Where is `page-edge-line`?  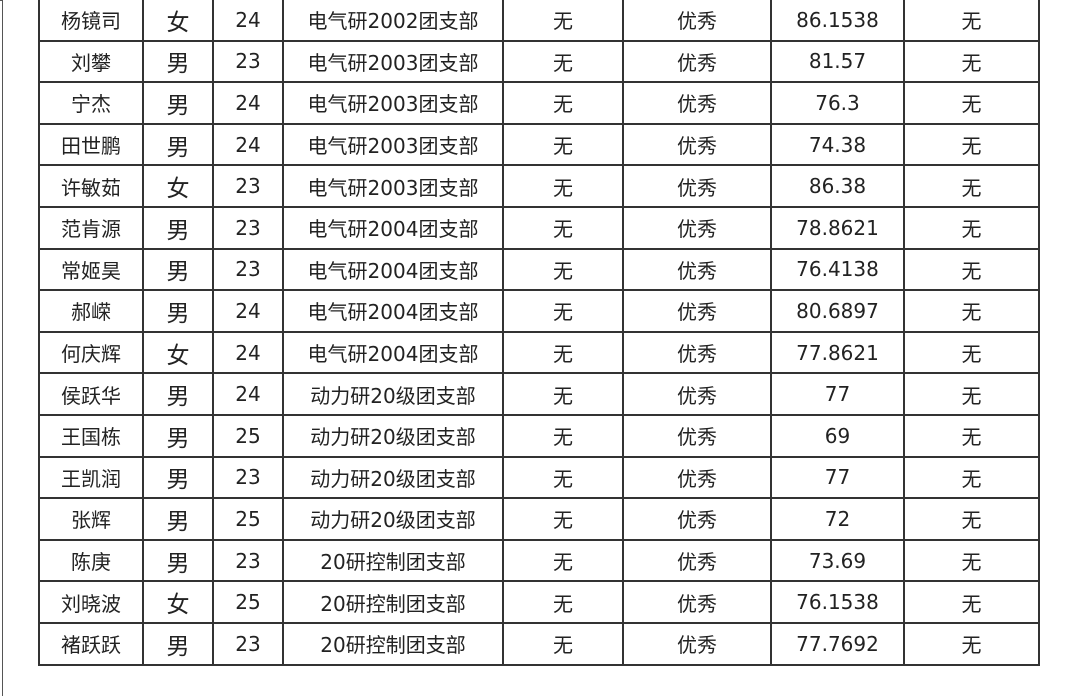
page-edge-line is located at coordinates (2, 348).